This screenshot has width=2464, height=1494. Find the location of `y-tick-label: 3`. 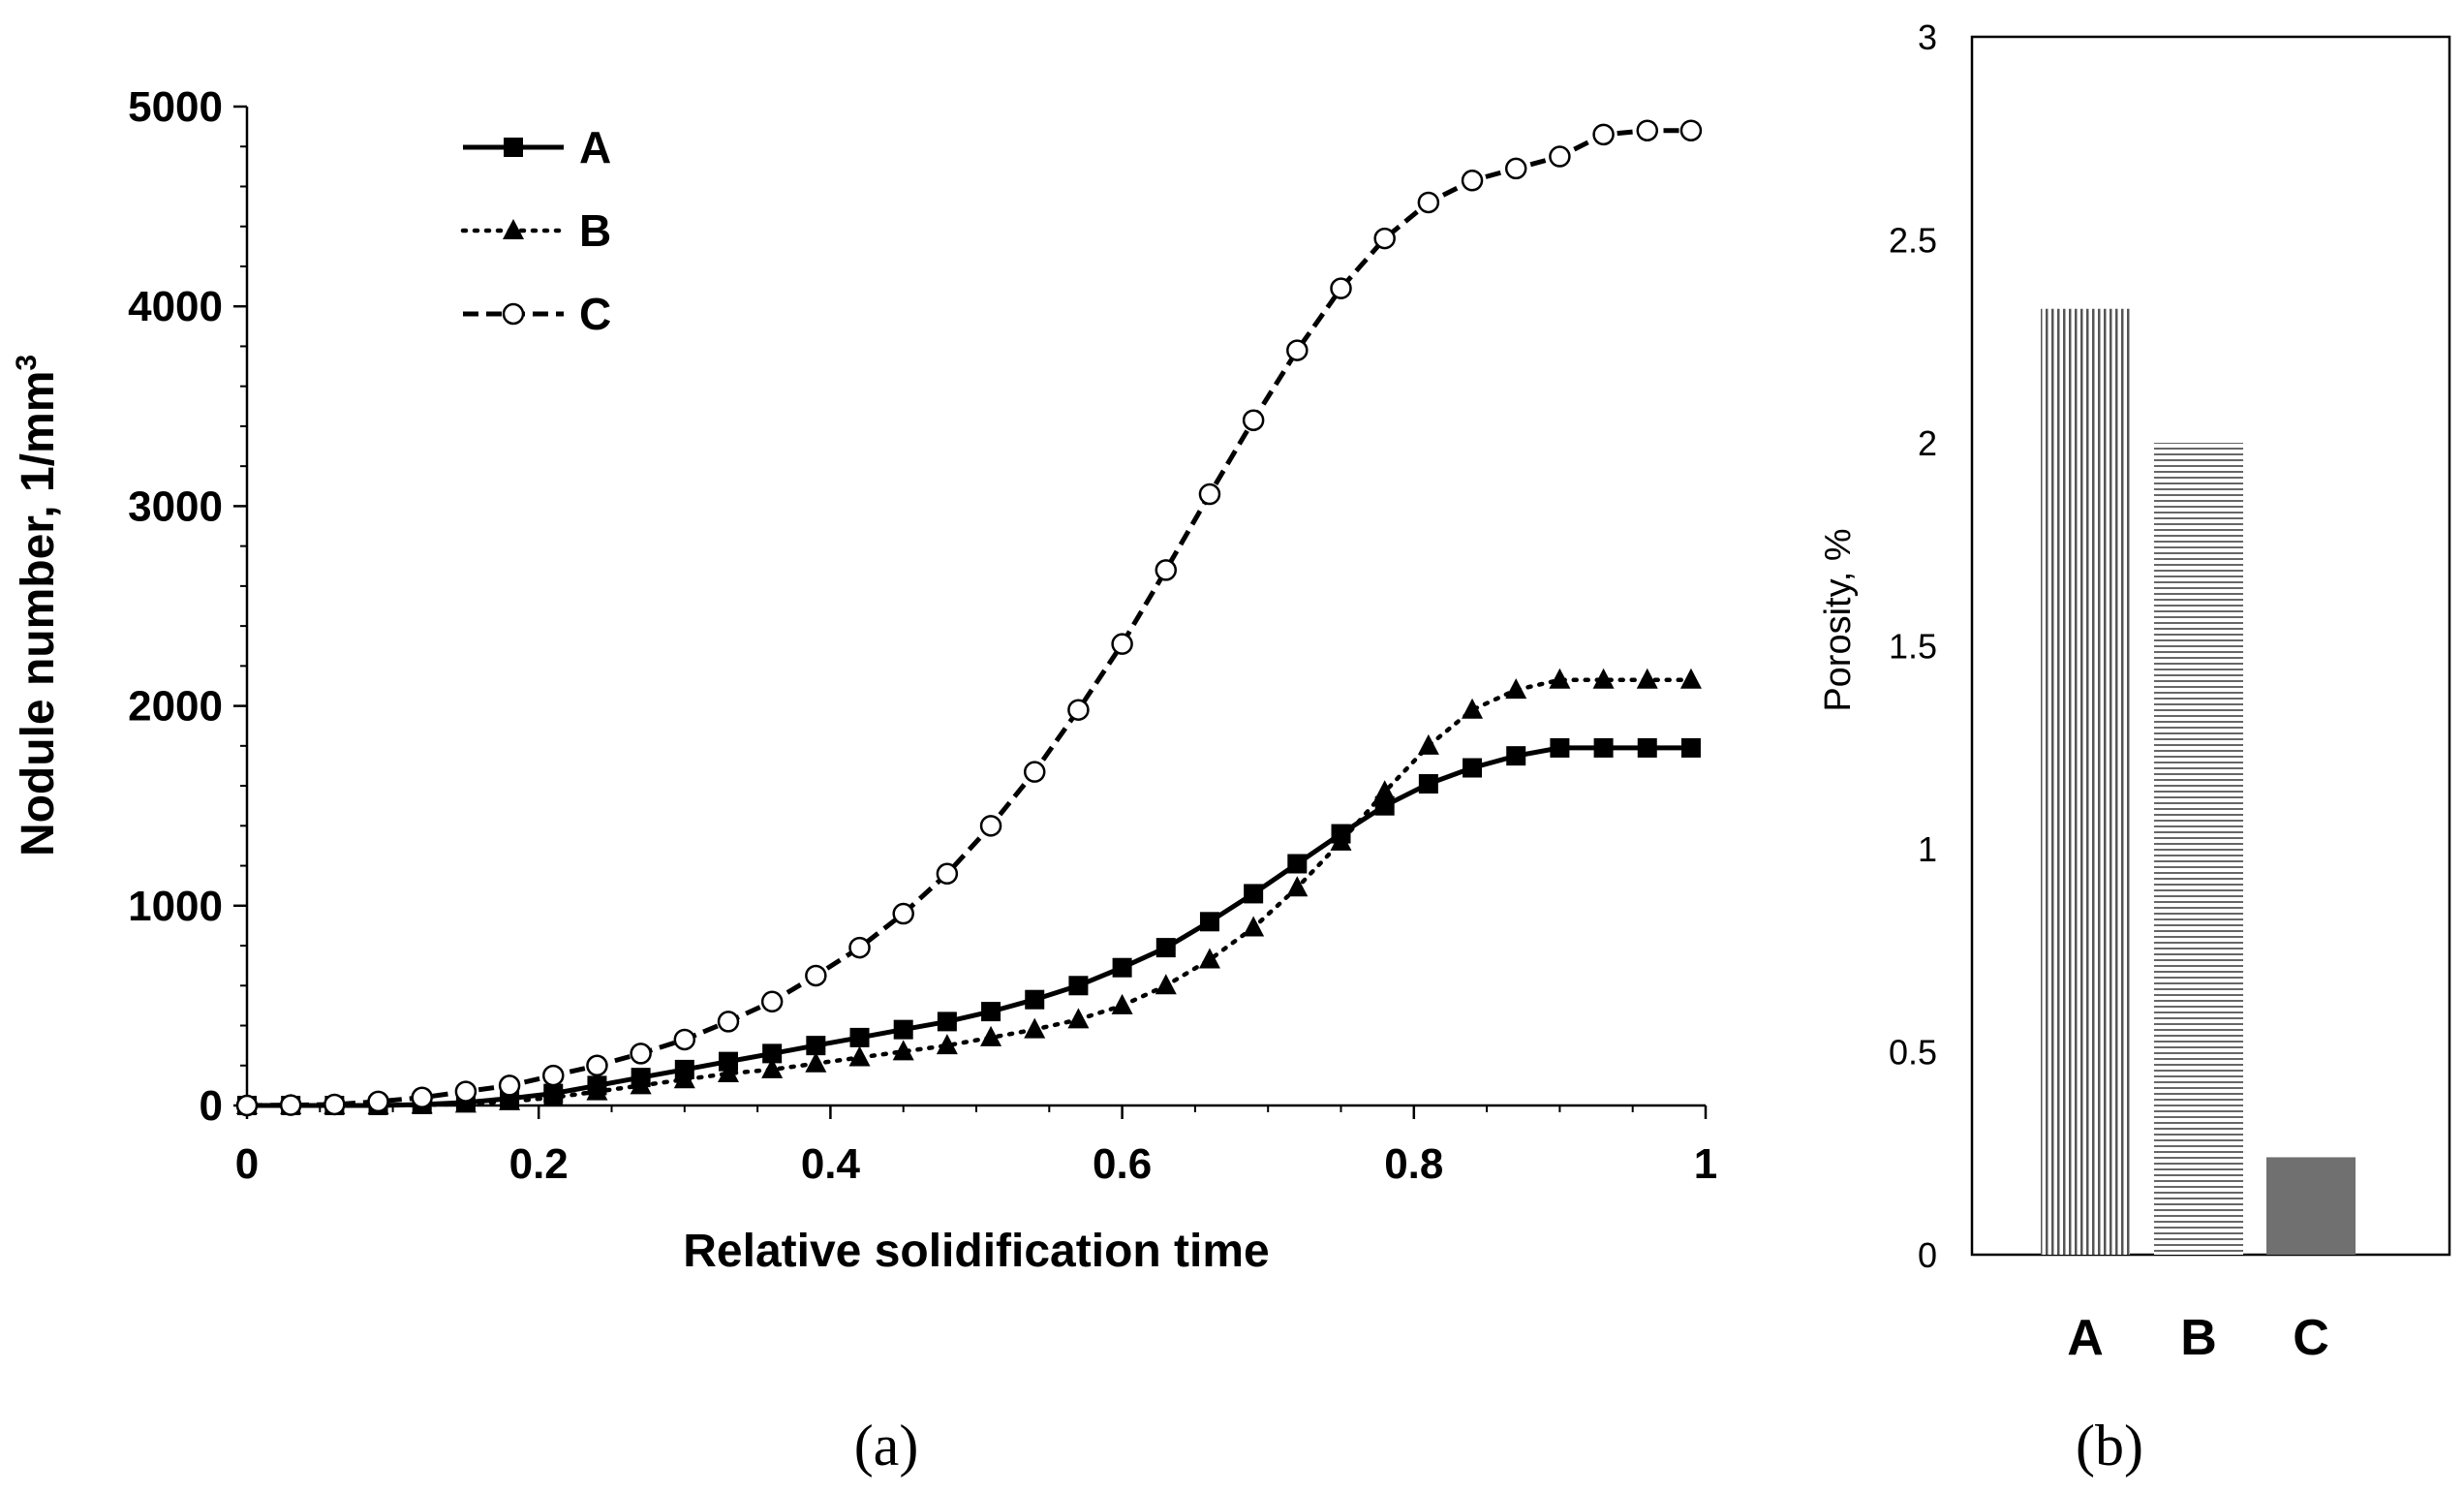

y-tick-label: 3 is located at coordinates (1928, 37).